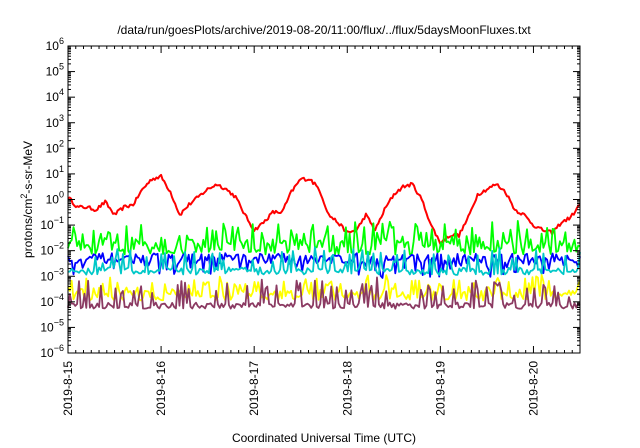  Describe the element at coordinates (55, 198) in the screenshot. I see `y-tick-label: 10⁰` at that location.